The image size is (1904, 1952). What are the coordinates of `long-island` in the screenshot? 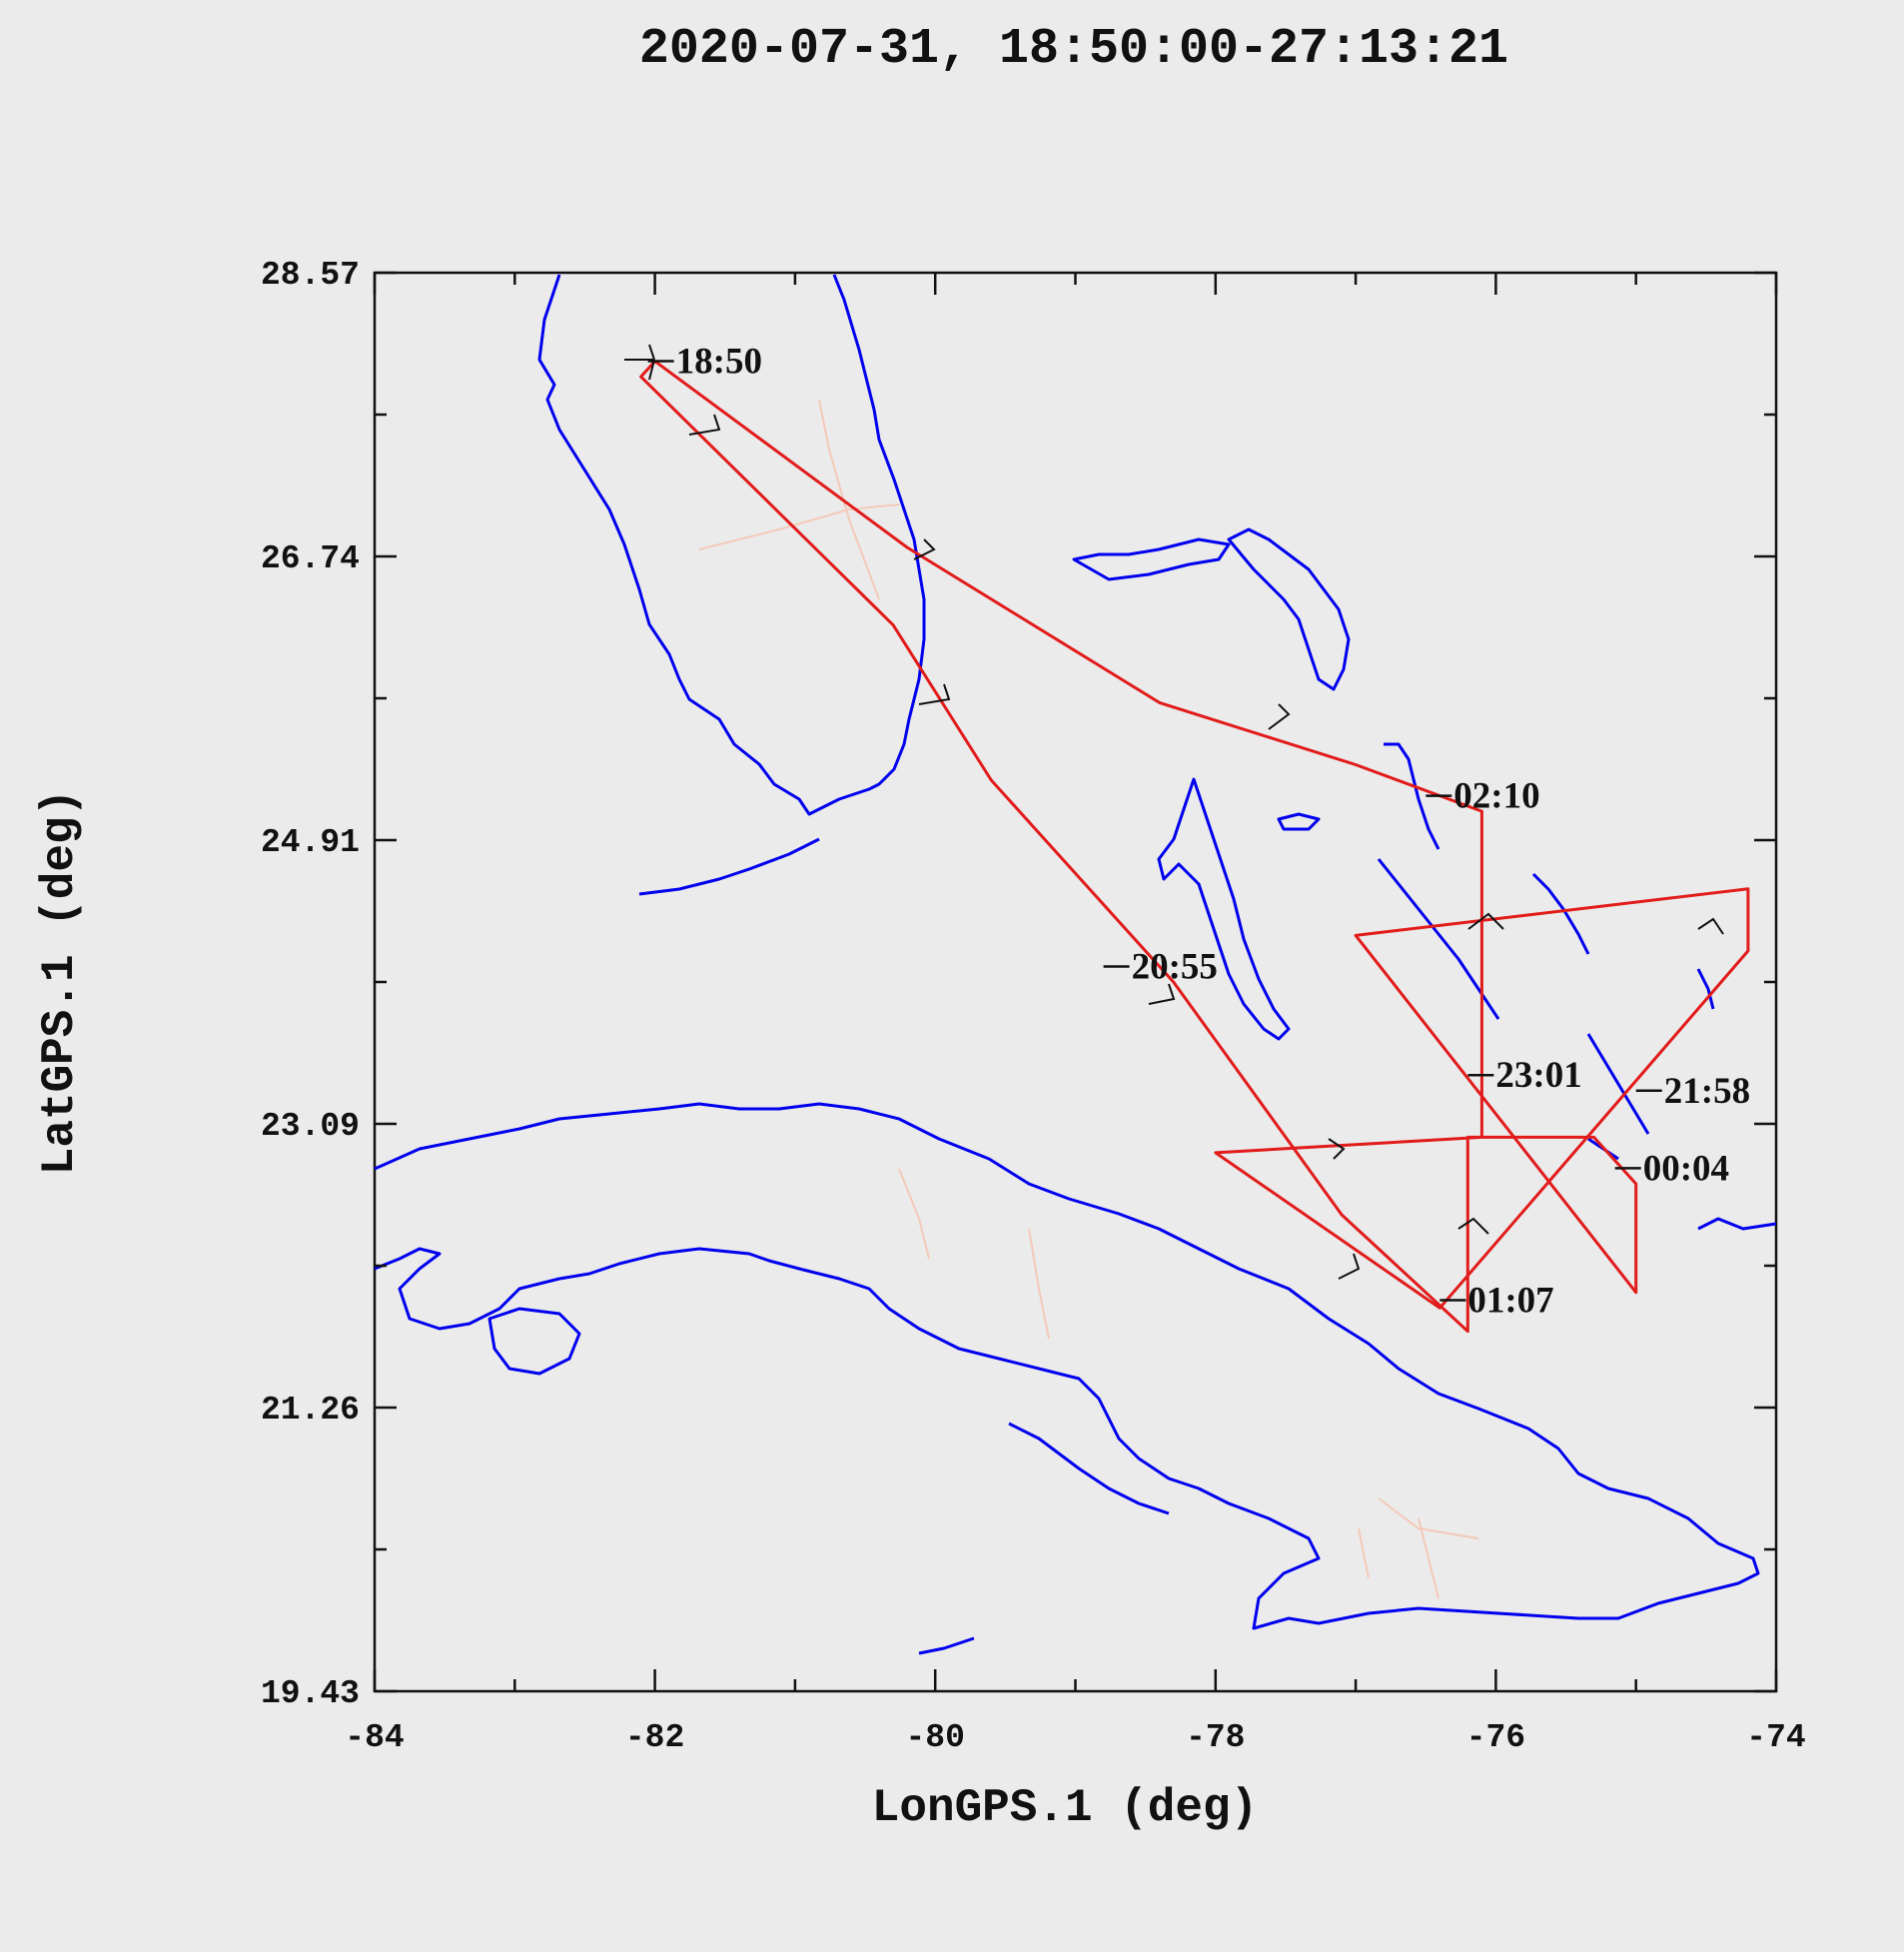 It's located at (1618, 1084).